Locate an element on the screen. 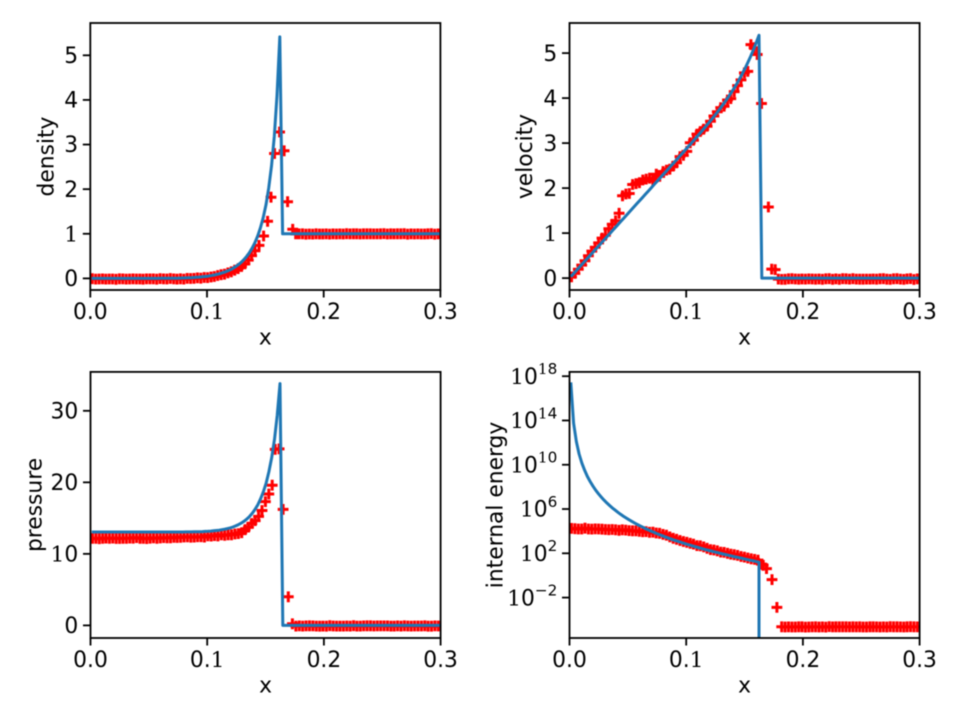 The height and width of the screenshot is (724, 960). density-analytic-line is located at coordinates (266, 157).